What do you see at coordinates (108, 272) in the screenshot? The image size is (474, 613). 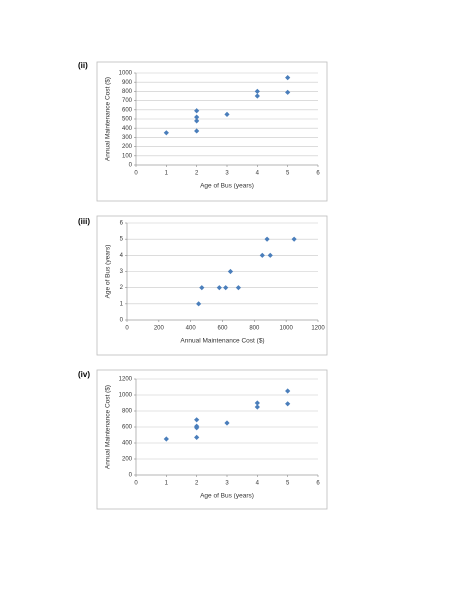 I see `y-axis-title: Age of Bus (years)` at bounding box center [108, 272].